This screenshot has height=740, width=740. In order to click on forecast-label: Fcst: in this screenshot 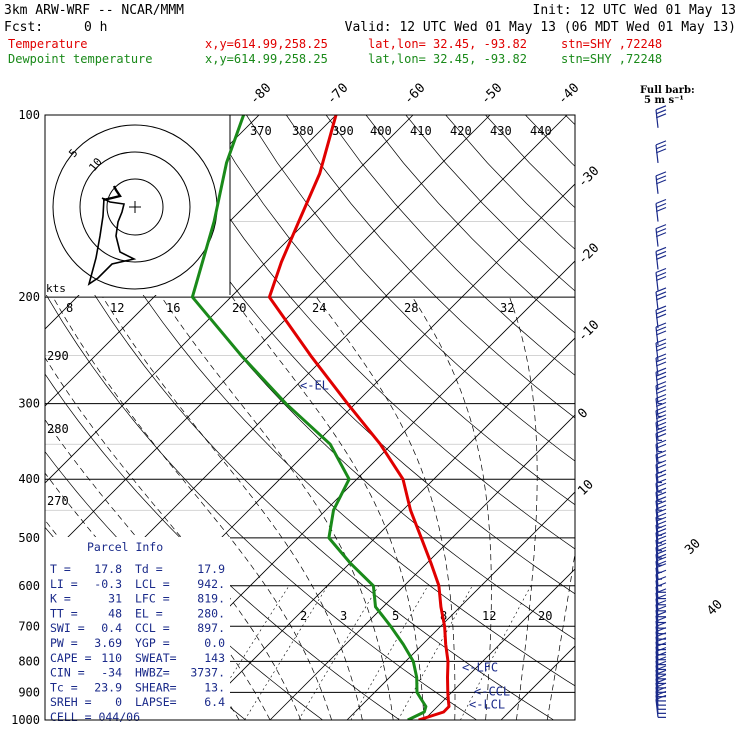, I will do `click(23, 27)`.